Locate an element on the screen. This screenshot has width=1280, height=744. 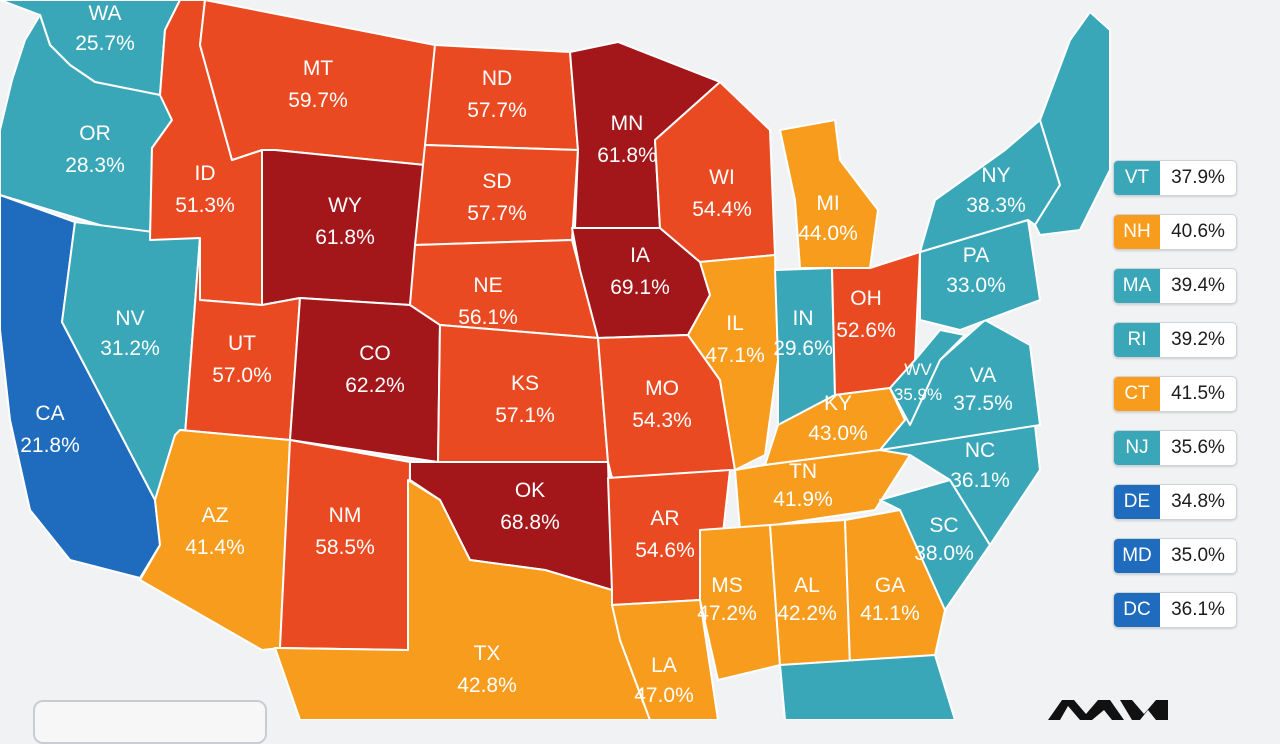
legend-state-code: VT is located at coordinates (1137, 178).